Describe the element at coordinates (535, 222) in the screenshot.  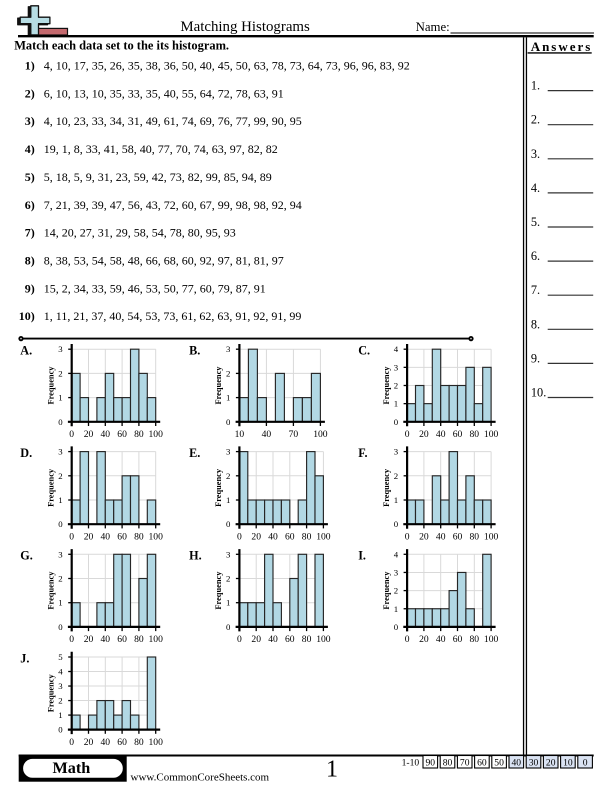
I see `svg-text: 5.` at that location.